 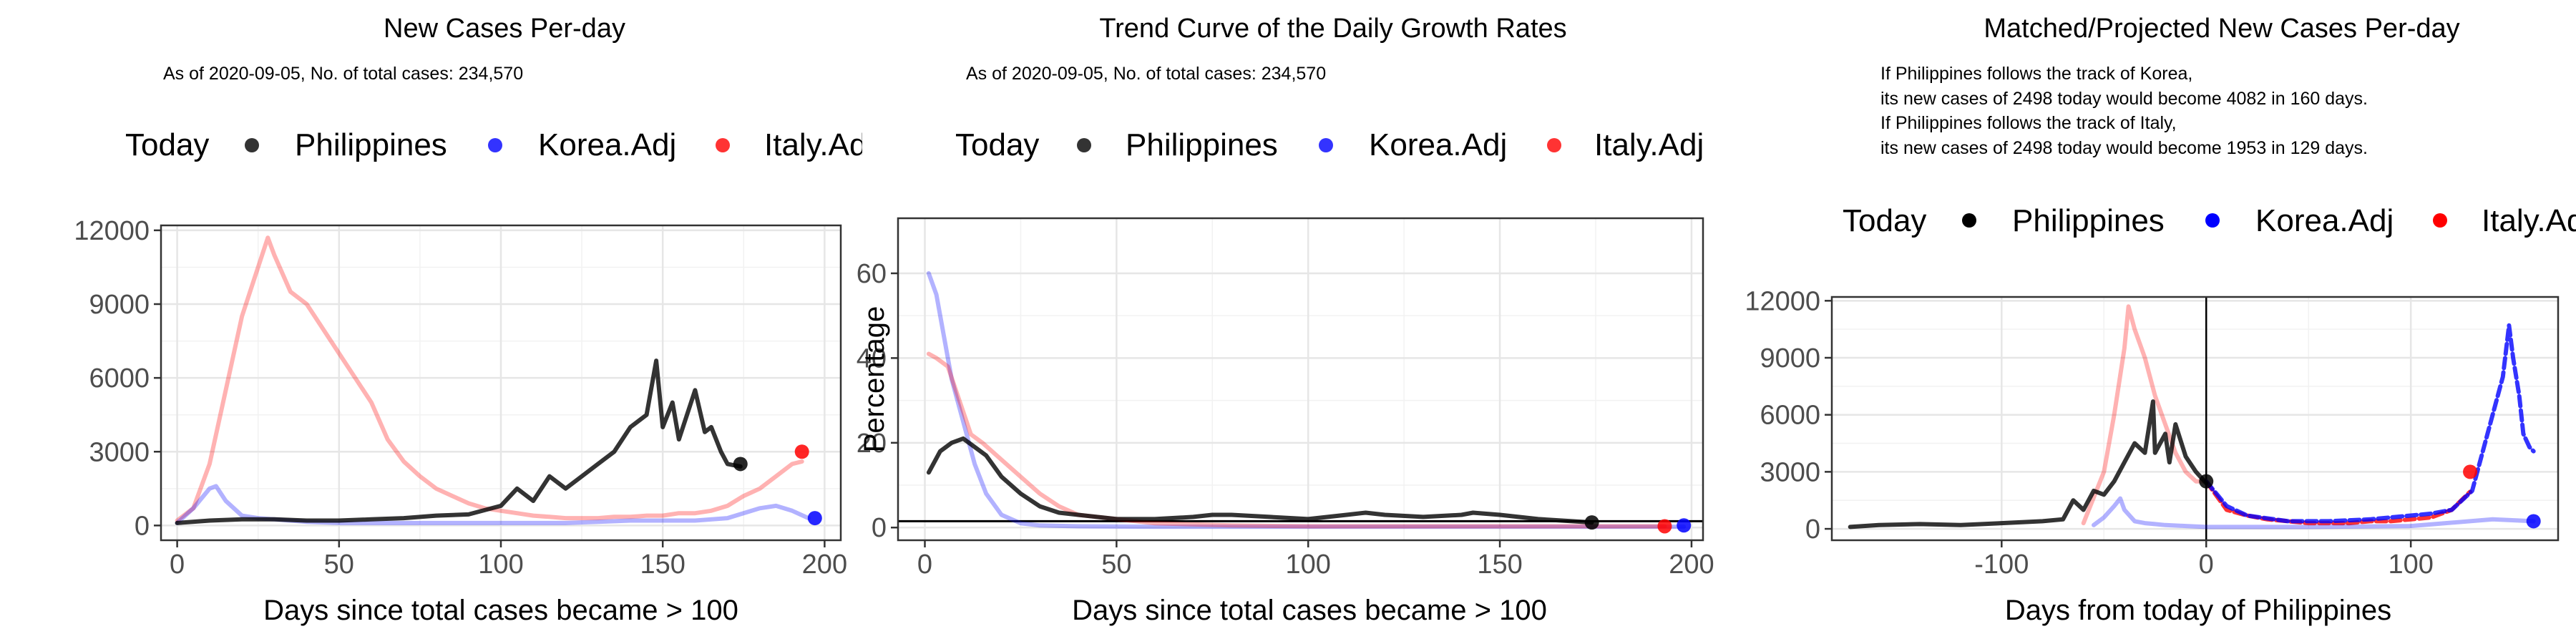 What do you see at coordinates (875, 379) in the screenshot?
I see `chart2-ylabel: Percentage` at bounding box center [875, 379].